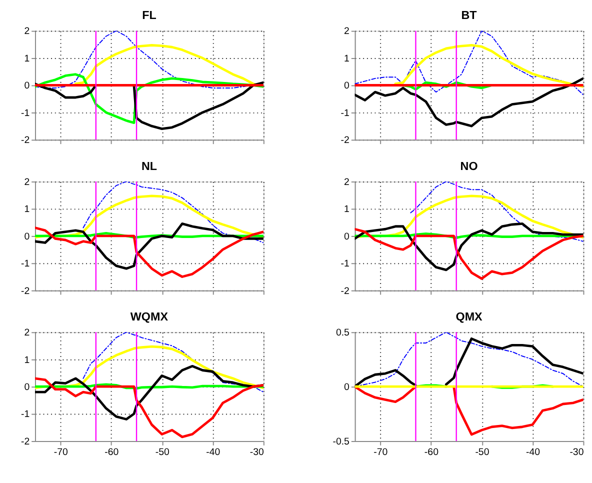  What do you see at coordinates (341, 442) in the screenshot?
I see `y-tick-label: -0.5` at bounding box center [341, 442].